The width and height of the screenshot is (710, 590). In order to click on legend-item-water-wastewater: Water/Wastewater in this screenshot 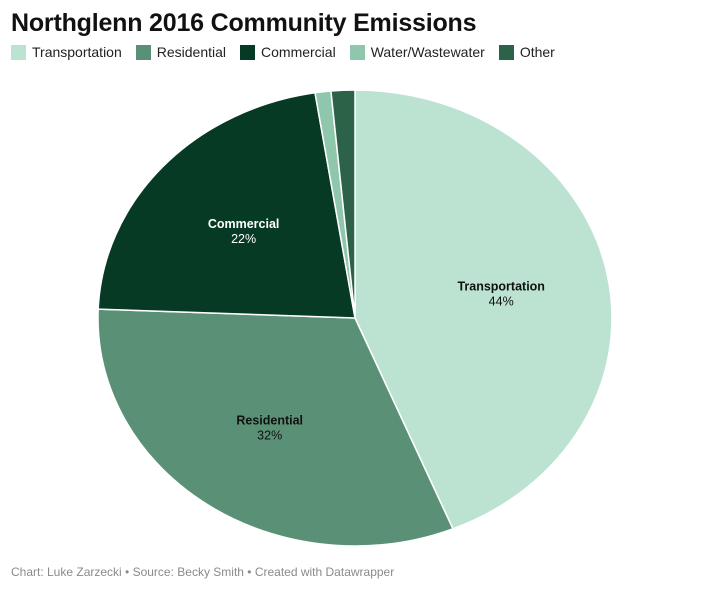, I will do `click(417, 52)`.